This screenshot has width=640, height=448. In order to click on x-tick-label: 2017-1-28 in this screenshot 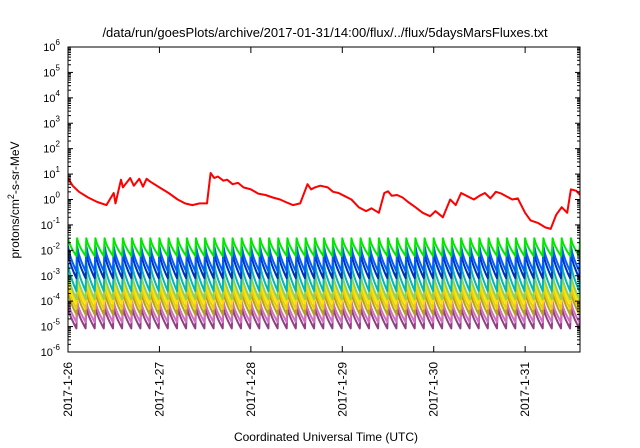, I will do `click(251, 389)`.